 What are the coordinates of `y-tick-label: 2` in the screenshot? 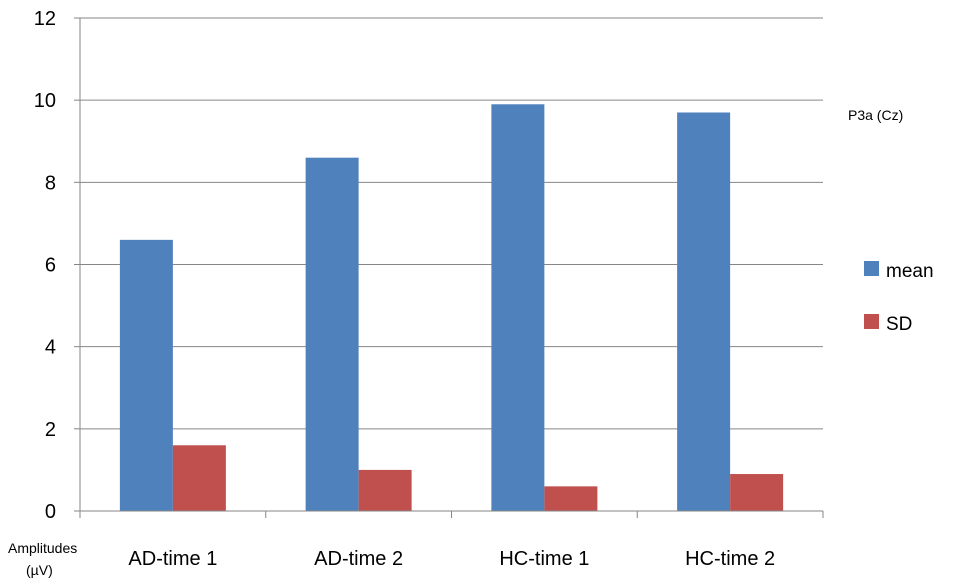 It's located at (50, 430).